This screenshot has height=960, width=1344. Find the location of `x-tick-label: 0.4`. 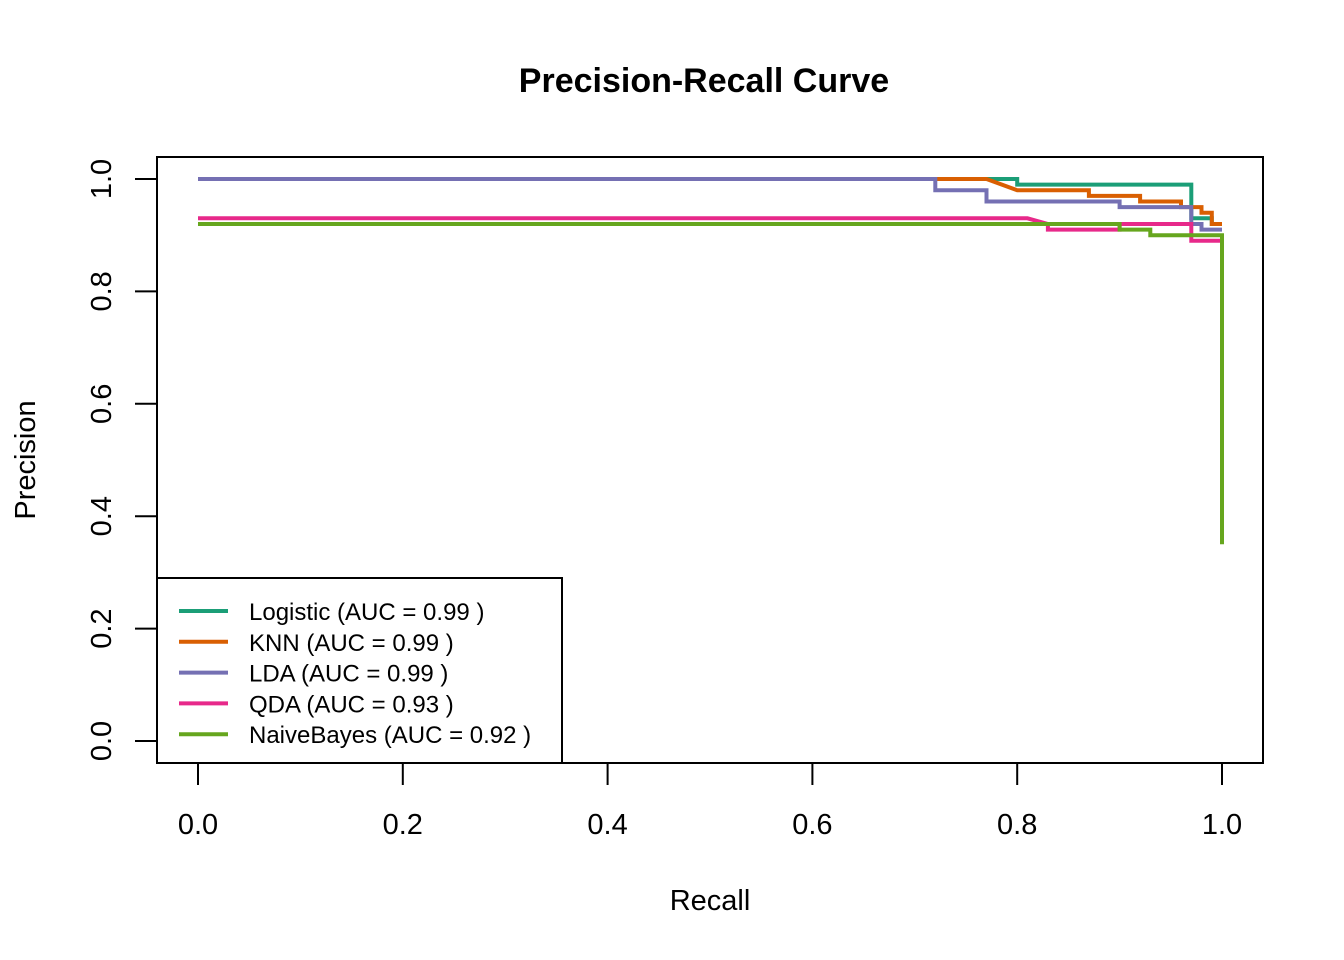

x-tick-label: 0.4 is located at coordinates (607, 825).